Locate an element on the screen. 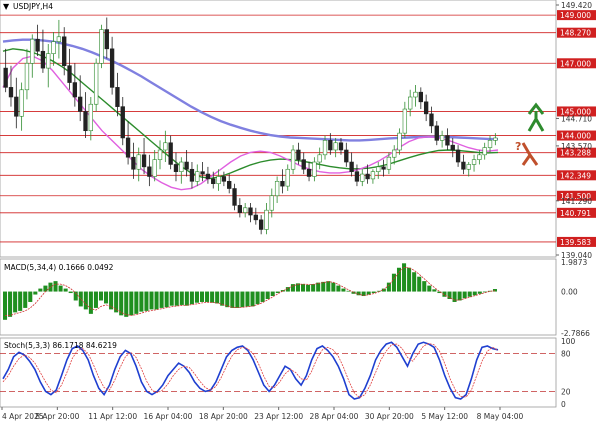  axis-tick-label: 144.710 is located at coordinates (576, 118).